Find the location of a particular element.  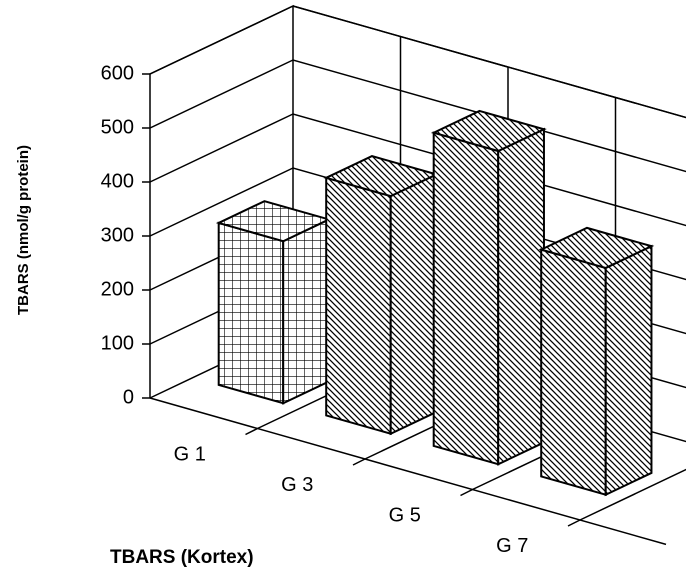

x-axis-label: TBARS (Kortex) is located at coordinates (182, 557).